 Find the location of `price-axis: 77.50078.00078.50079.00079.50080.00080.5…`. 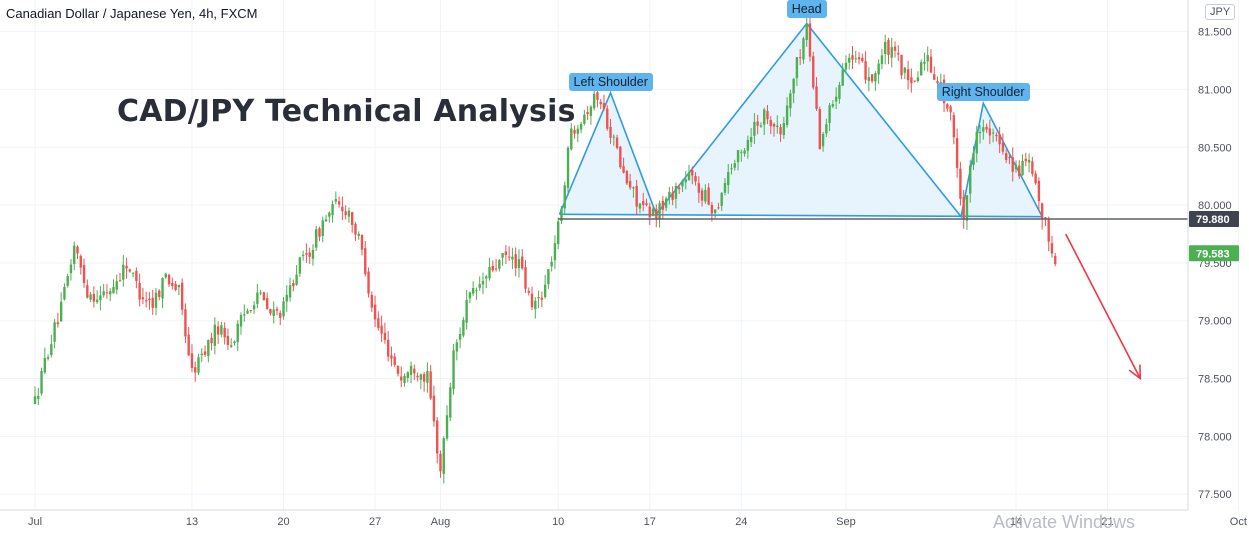

price-axis: 77.50078.00078.50079.00079.50080.00080.5… is located at coordinates (1215, 264).